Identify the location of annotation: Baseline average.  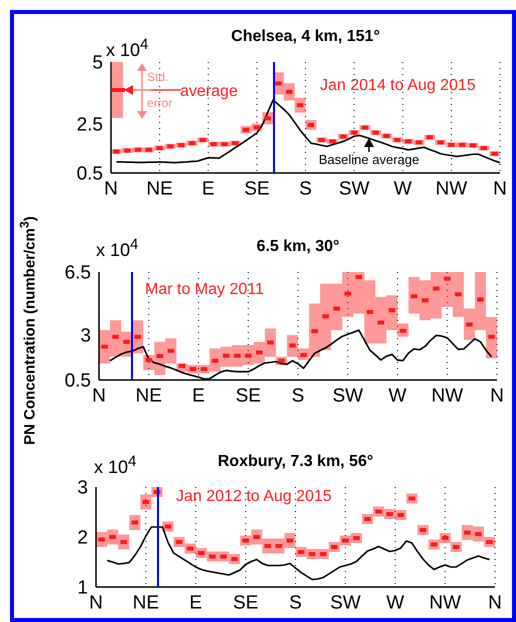
(369, 159).